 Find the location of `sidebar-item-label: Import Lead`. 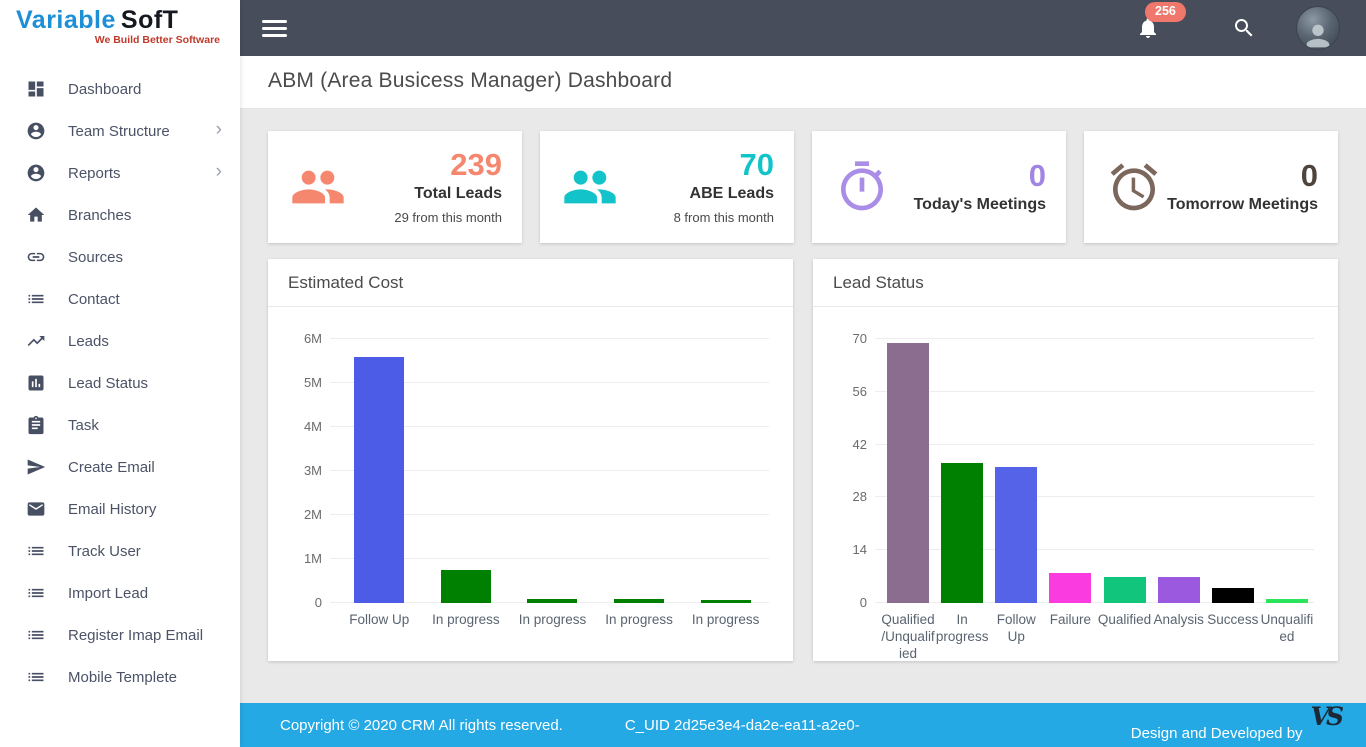

sidebar-item-label: Import Lead is located at coordinates (108, 593).